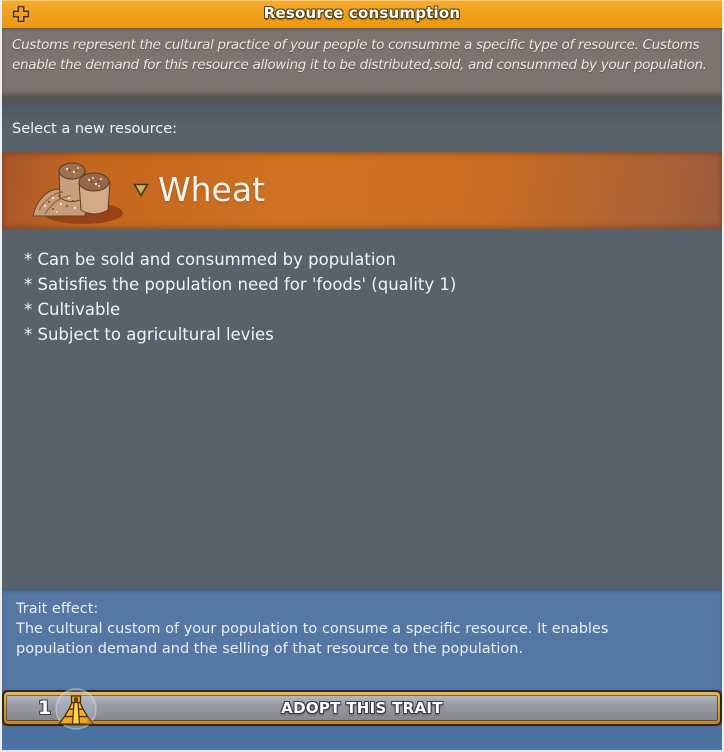 This screenshot has height=752, width=724. What do you see at coordinates (95, 129) in the screenshot?
I see `select-resource-label: Select a new resource:` at bounding box center [95, 129].